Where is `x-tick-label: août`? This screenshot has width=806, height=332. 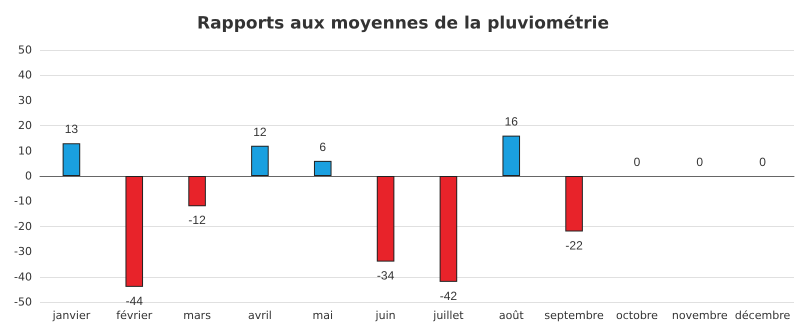 x-tick-label: août is located at coordinates (511, 315).